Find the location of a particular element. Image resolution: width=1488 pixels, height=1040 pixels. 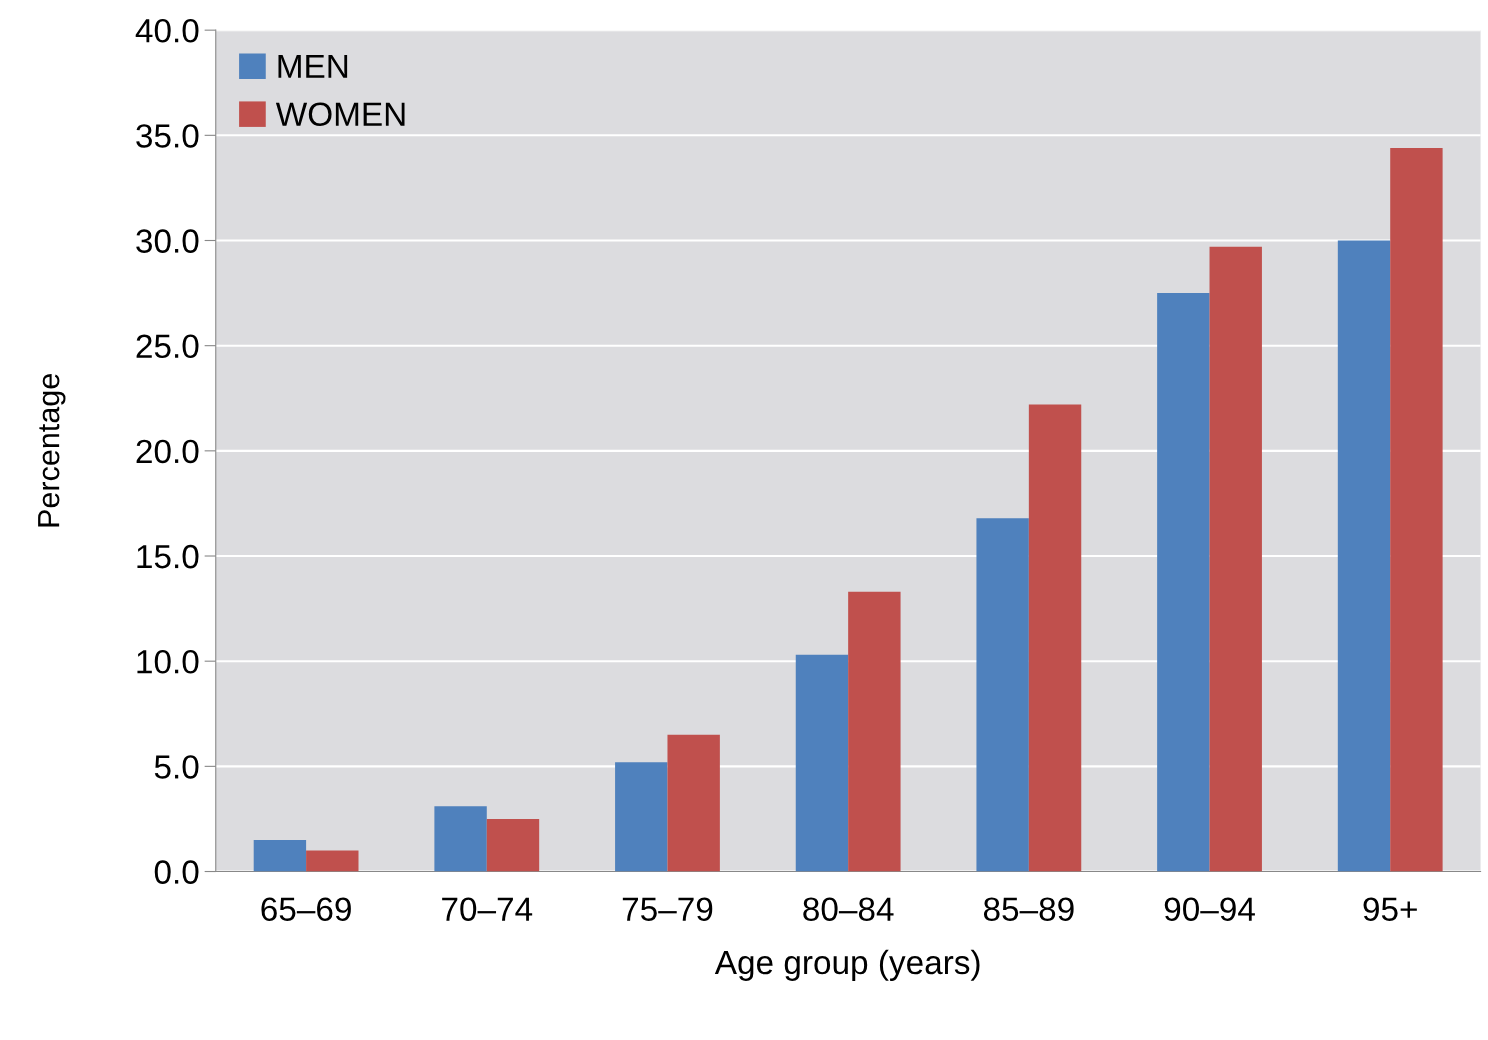

x-tick-label: 75–79 is located at coordinates (667, 909).